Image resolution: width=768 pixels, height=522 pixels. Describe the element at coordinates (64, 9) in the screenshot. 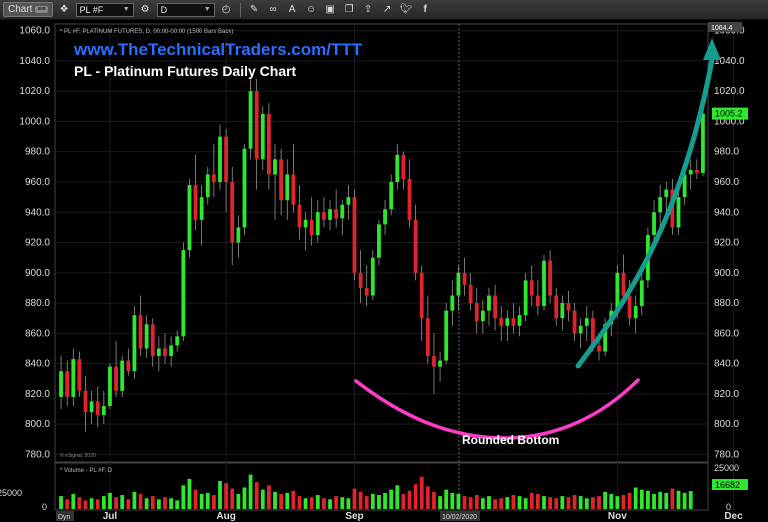

I see `pin-icon: ❖` at that location.